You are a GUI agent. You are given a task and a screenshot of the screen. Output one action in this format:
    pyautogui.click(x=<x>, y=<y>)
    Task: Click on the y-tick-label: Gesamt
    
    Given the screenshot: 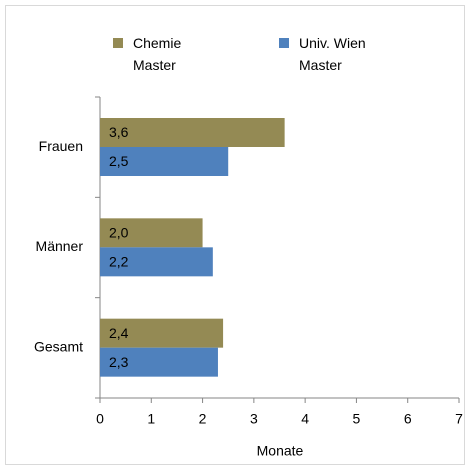 What is the action you would take?
    pyautogui.click(x=58, y=347)
    